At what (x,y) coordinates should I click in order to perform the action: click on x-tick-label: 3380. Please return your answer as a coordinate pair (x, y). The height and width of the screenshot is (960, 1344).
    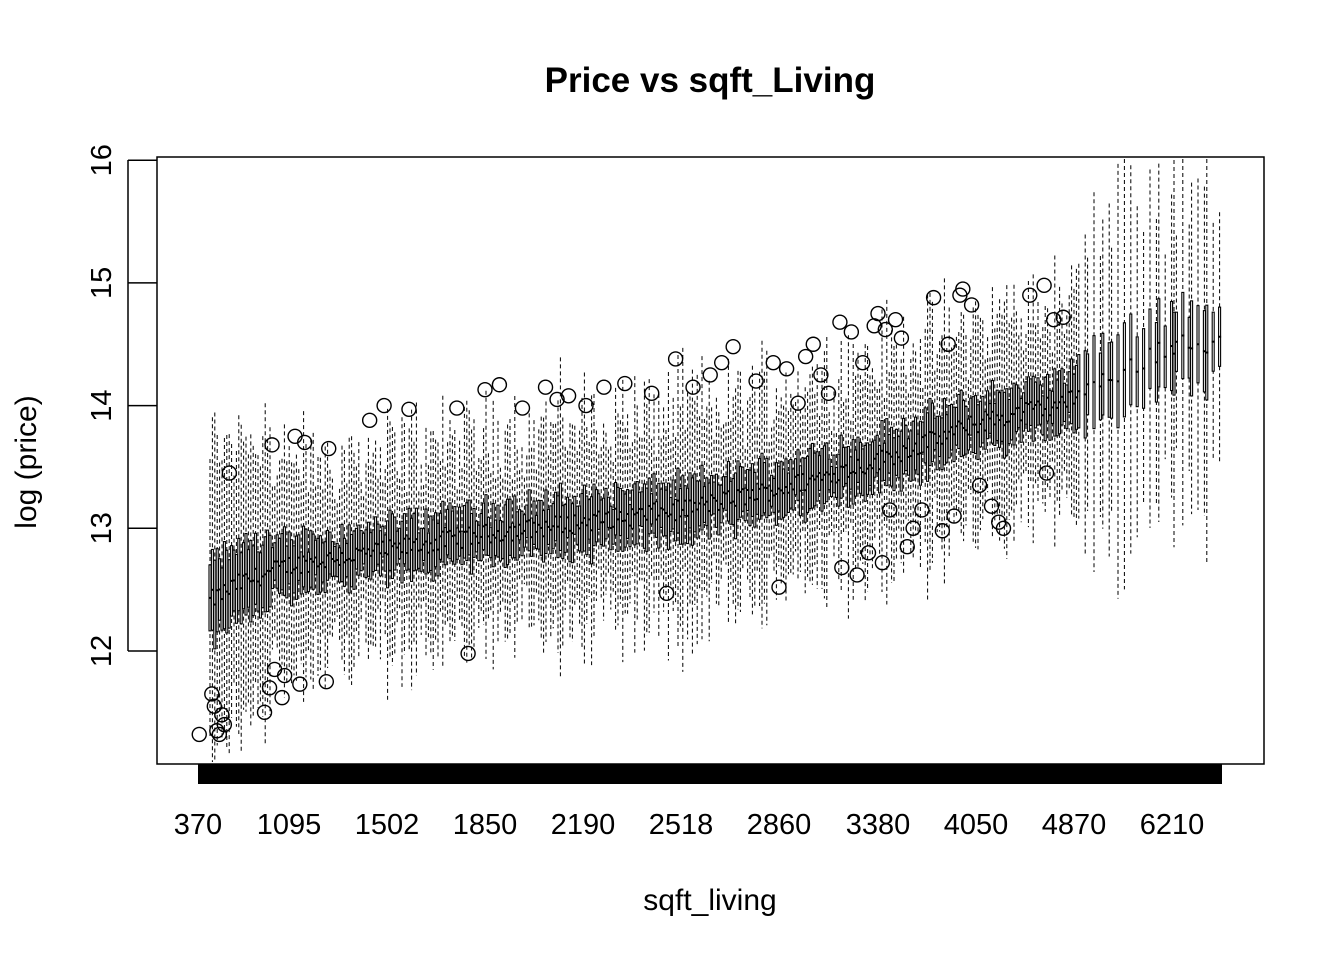
    Looking at the image, I should click on (878, 825).